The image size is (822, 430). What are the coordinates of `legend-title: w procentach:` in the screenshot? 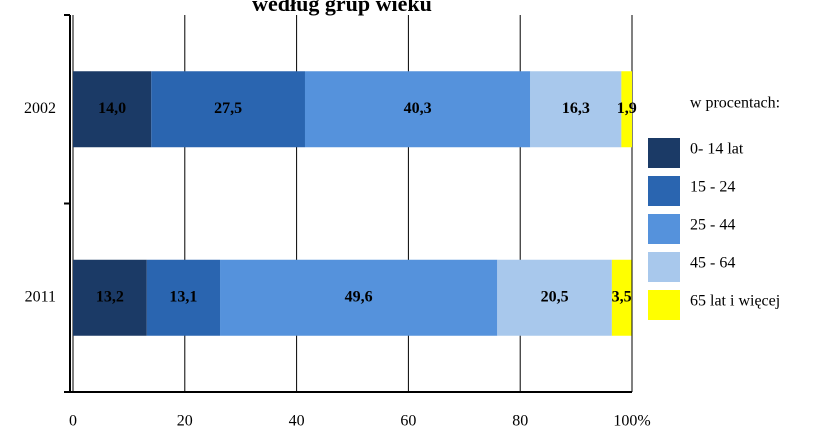 It's located at (735, 103).